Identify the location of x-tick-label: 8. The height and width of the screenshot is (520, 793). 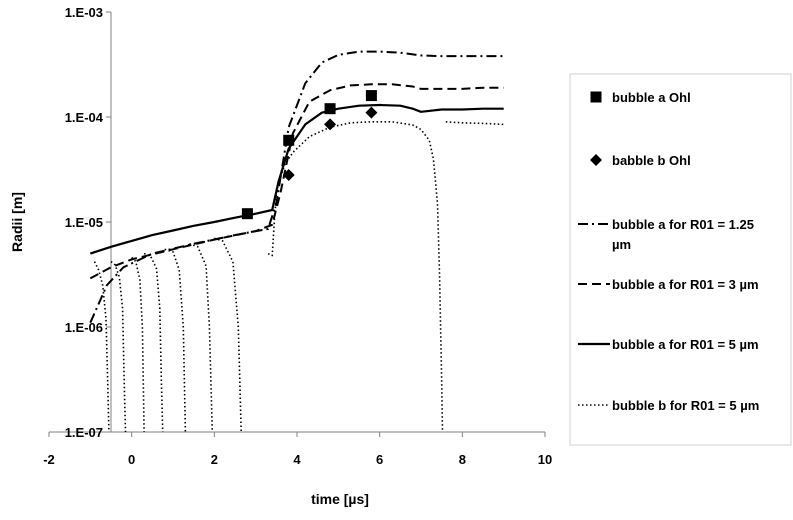
(462, 459).